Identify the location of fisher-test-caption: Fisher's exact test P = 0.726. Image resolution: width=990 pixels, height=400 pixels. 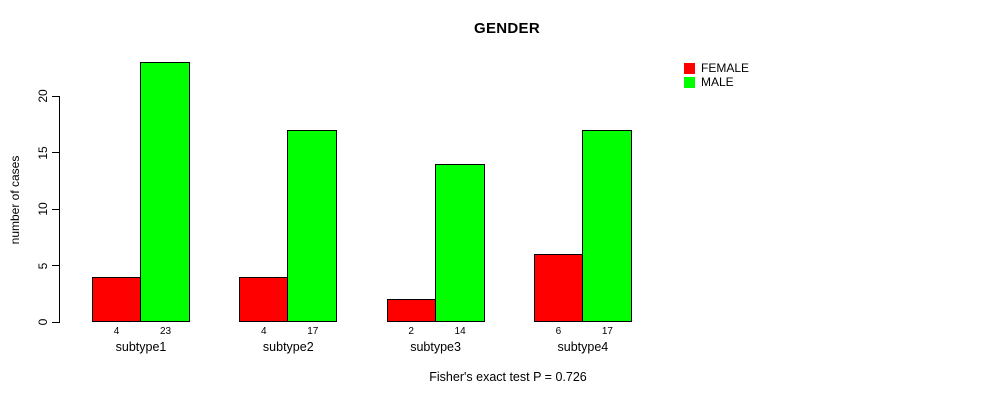
(508, 377).